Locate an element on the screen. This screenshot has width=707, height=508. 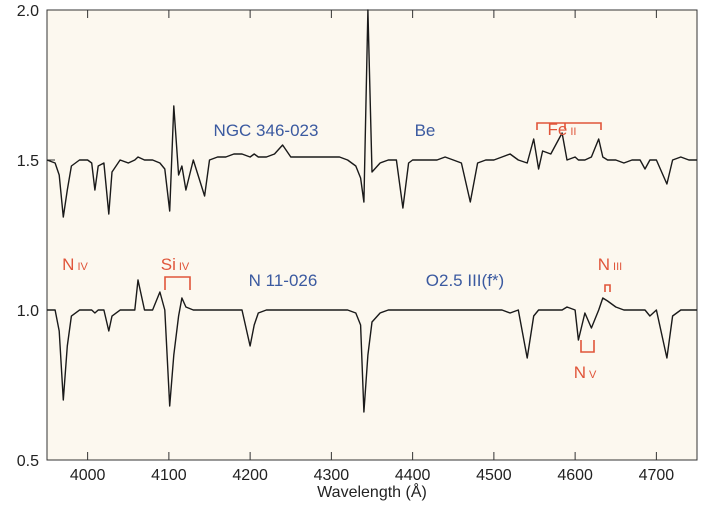
x-tick-label: 4500 is located at coordinates (494, 475).